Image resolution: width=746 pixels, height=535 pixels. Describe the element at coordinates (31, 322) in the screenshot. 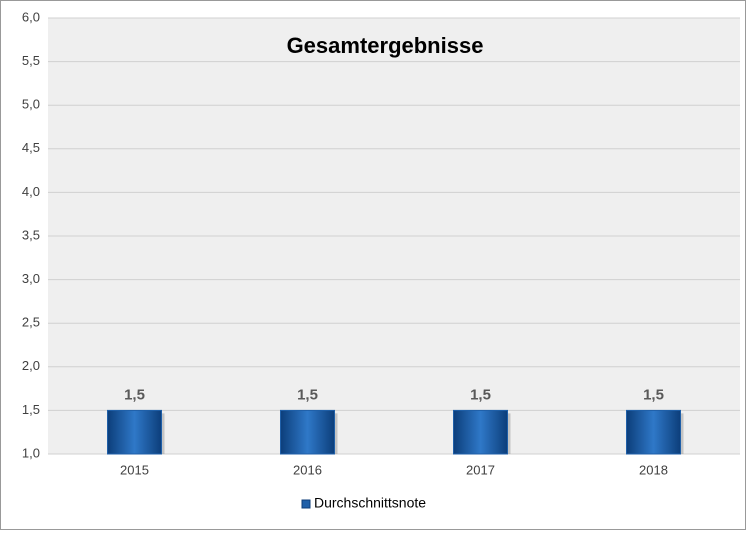

I see `y-tick-label: 2,5` at that location.